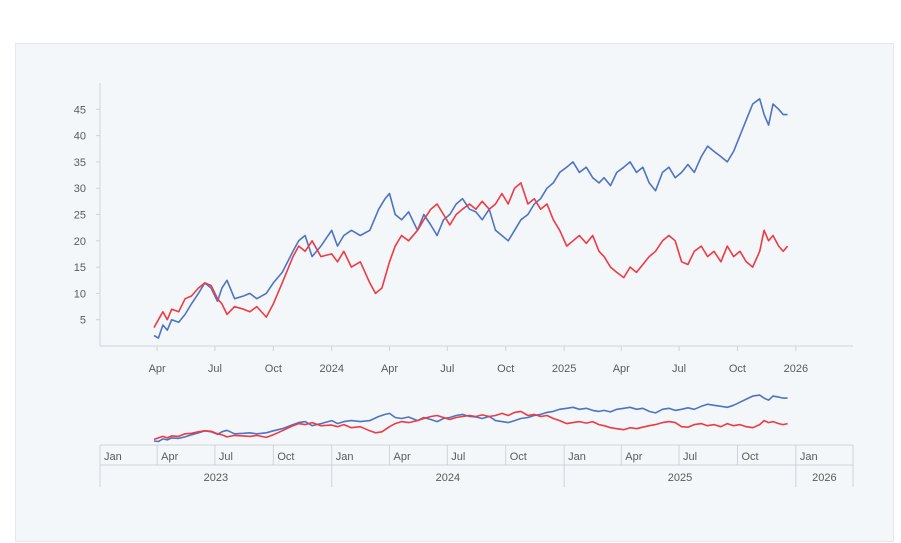  I want to click on x-tick-label: 2026, so click(796, 369).